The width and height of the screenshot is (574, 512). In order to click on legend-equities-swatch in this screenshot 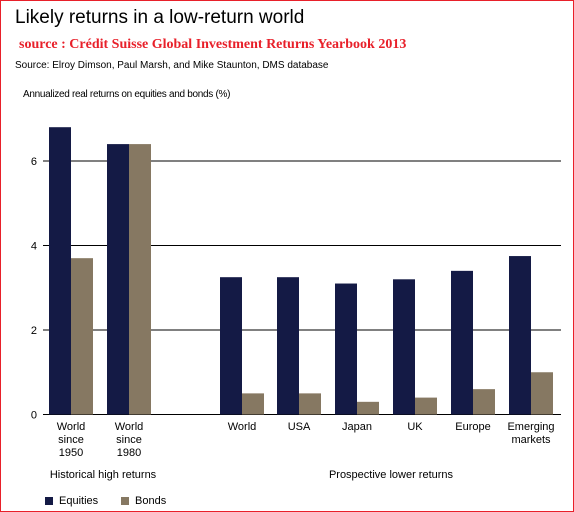, I will do `click(49, 501)`.